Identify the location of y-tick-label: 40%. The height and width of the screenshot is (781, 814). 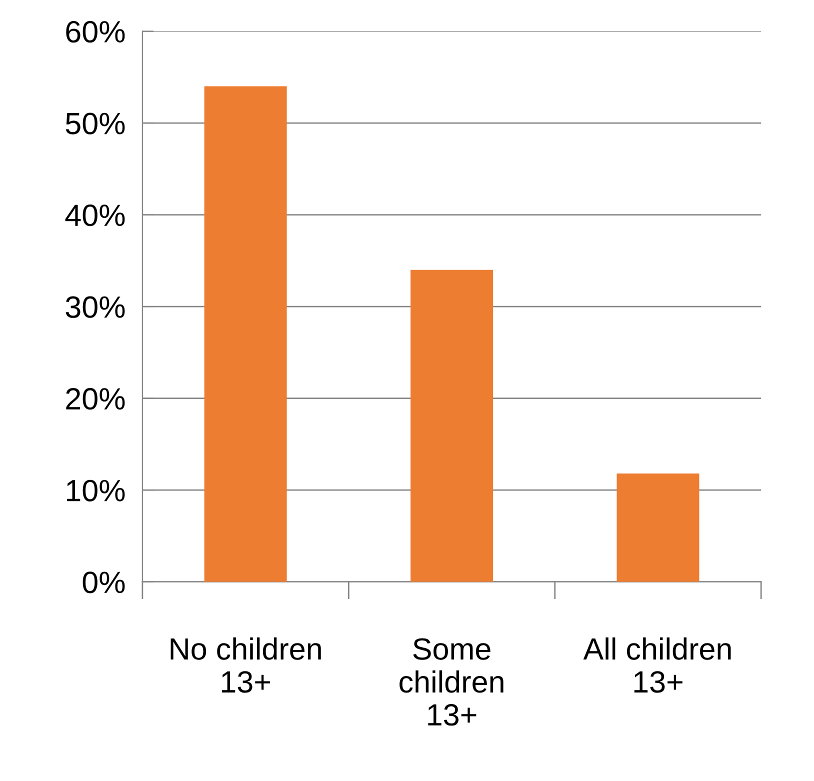
(95, 215).